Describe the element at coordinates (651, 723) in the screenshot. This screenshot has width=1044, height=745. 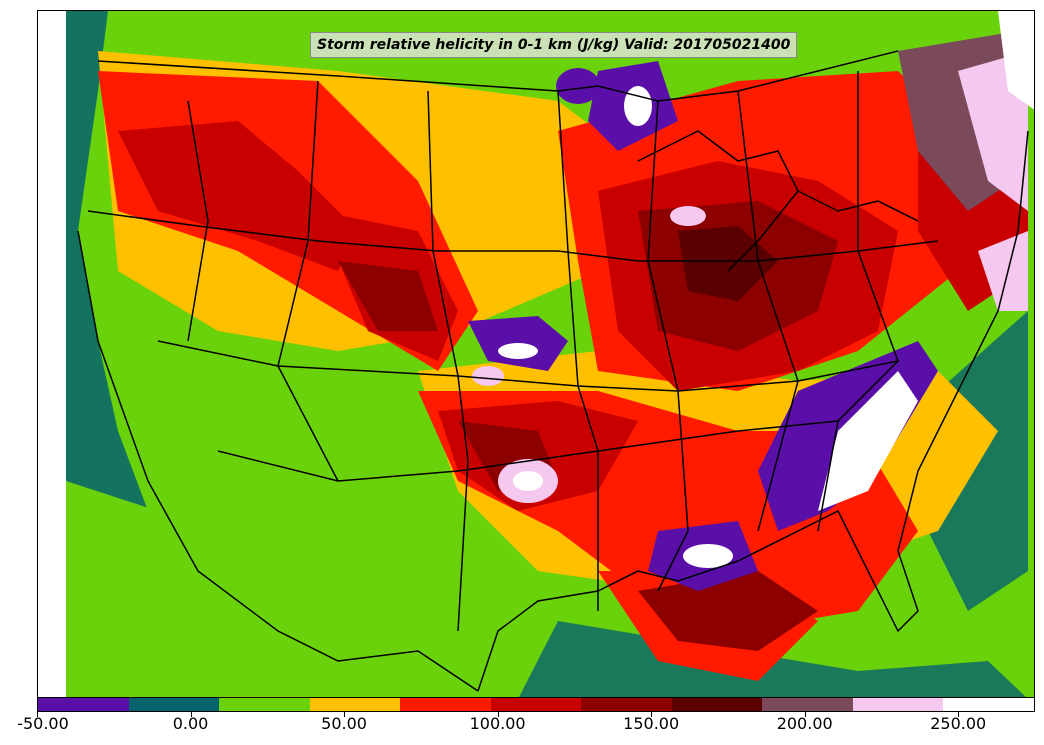
I see `colorbar-tick-label: 150.00` at that location.